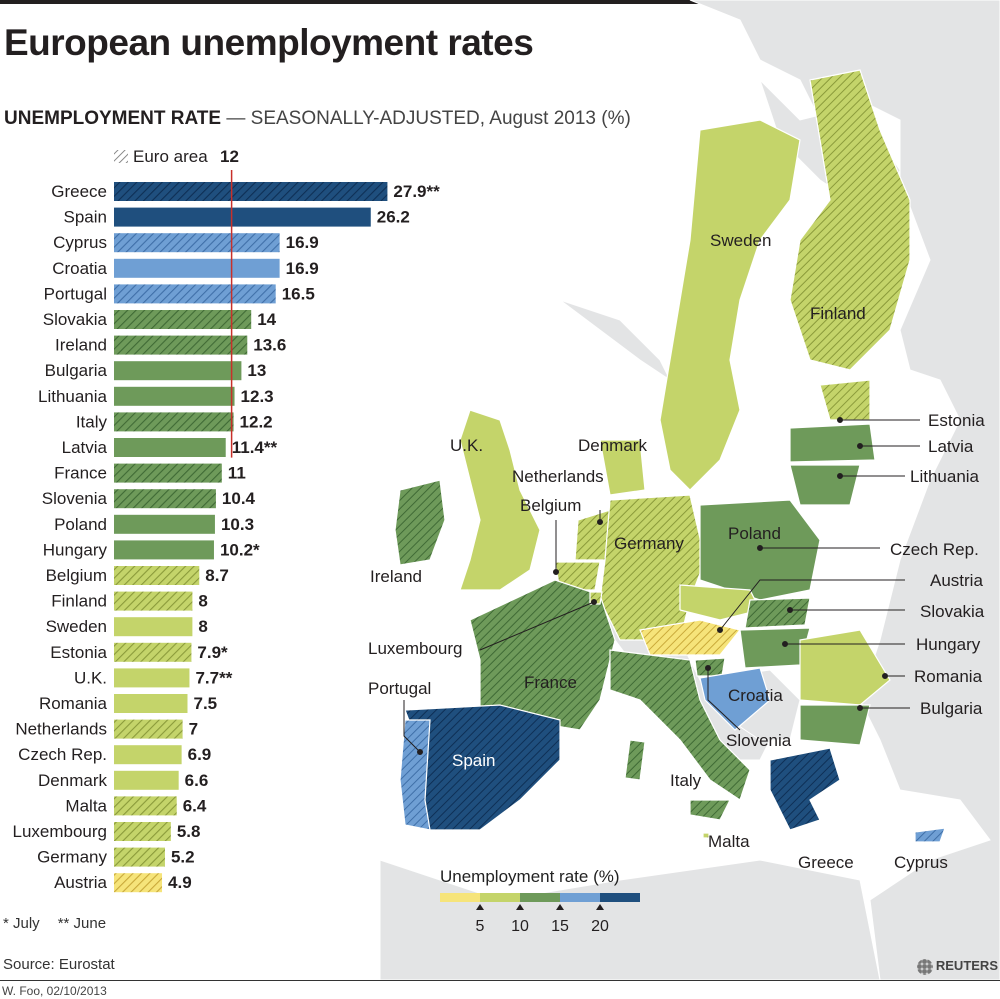  What do you see at coordinates (735, 699) in the screenshot?
I see `map-croatia` at bounding box center [735, 699].